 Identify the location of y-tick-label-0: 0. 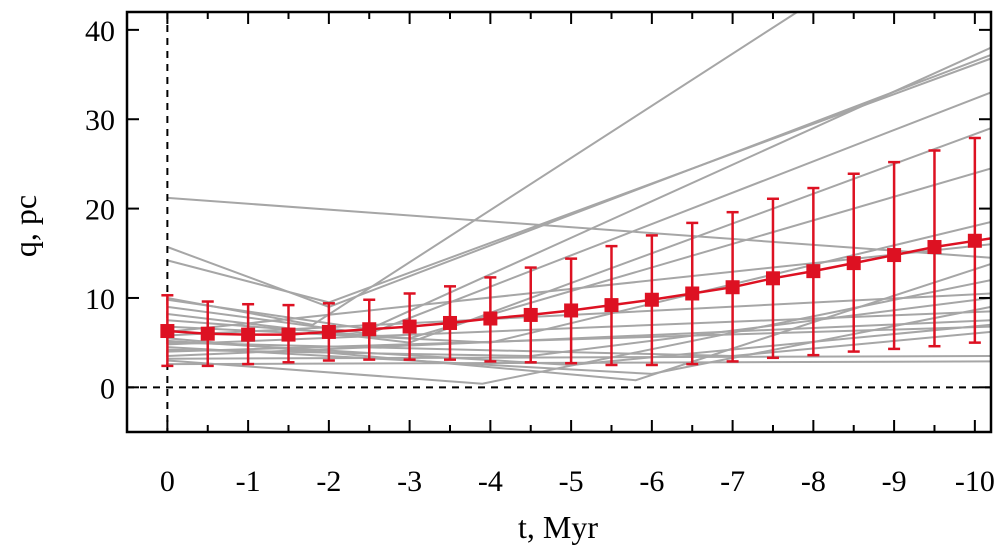
(107, 388).